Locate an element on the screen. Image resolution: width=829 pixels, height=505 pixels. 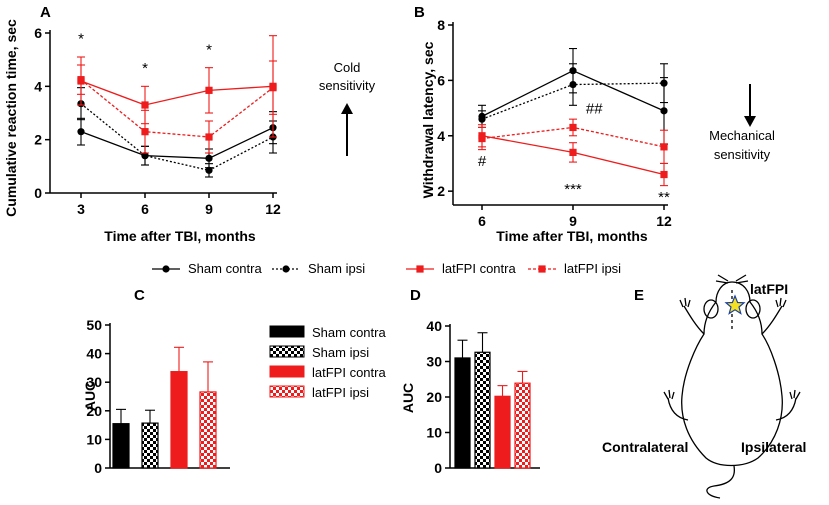
mech-label-line2: sensitivity is located at coordinates (742, 154).